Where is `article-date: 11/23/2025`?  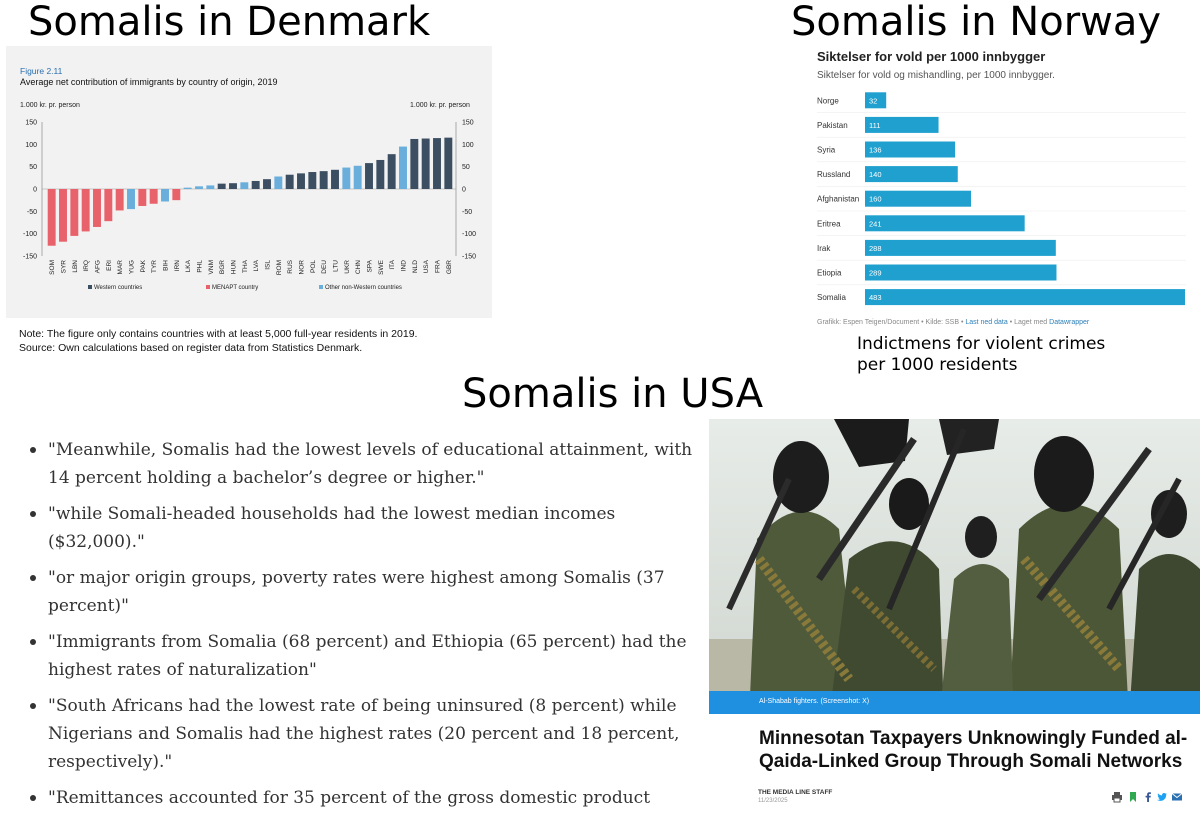
article-date: 11/23/2025 is located at coordinates (773, 801).